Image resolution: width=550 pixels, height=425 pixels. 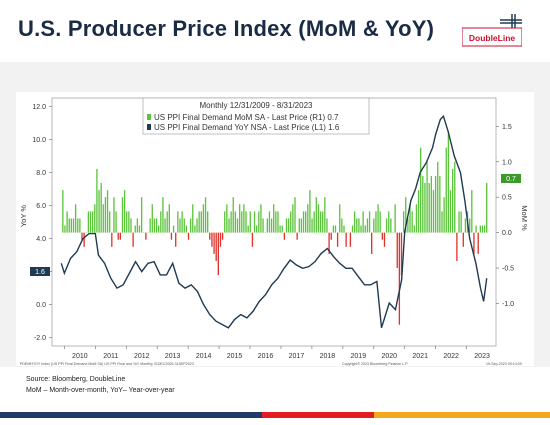 What do you see at coordinates (42, 223) in the screenshot?
I see `left-axis: -2.00.02.04.06.08.010.012.0` at bounding box center [42, 223].